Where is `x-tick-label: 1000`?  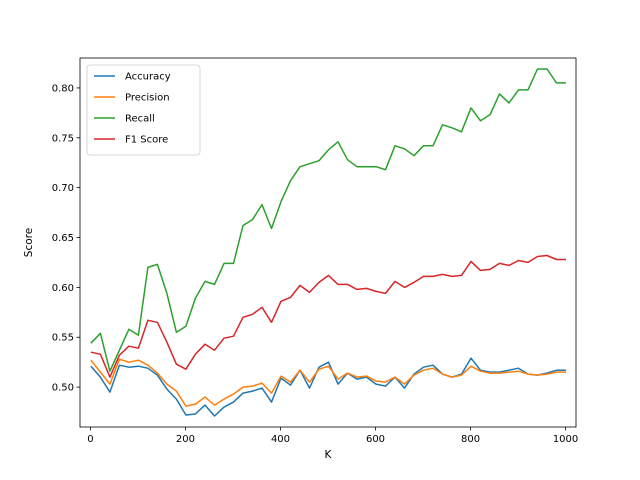
x-tick-label: 1000 is located at coordinates (565, 439).